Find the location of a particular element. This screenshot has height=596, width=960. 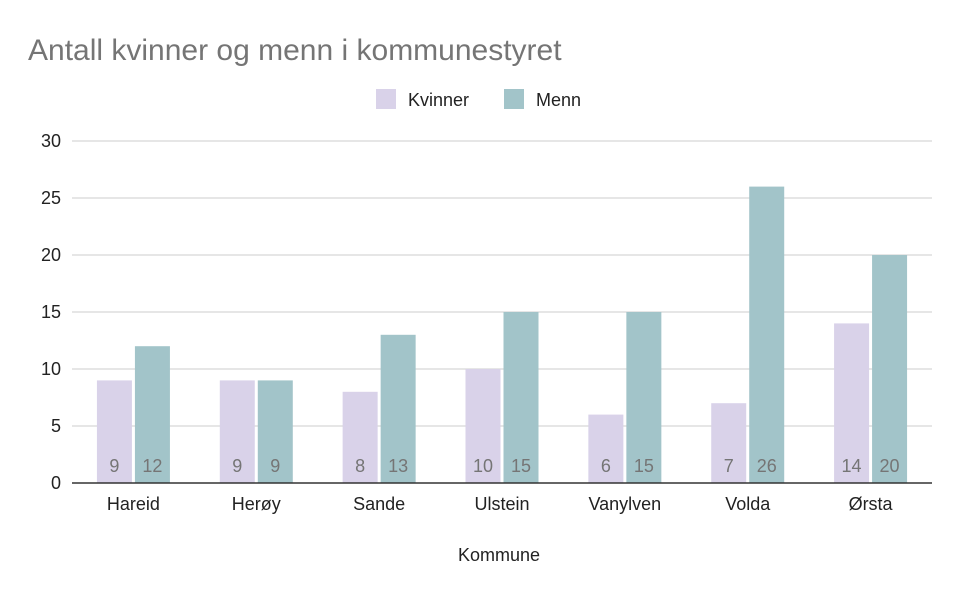

data-label-kvinner-sande: 8 is located at coordinates (360, 466).